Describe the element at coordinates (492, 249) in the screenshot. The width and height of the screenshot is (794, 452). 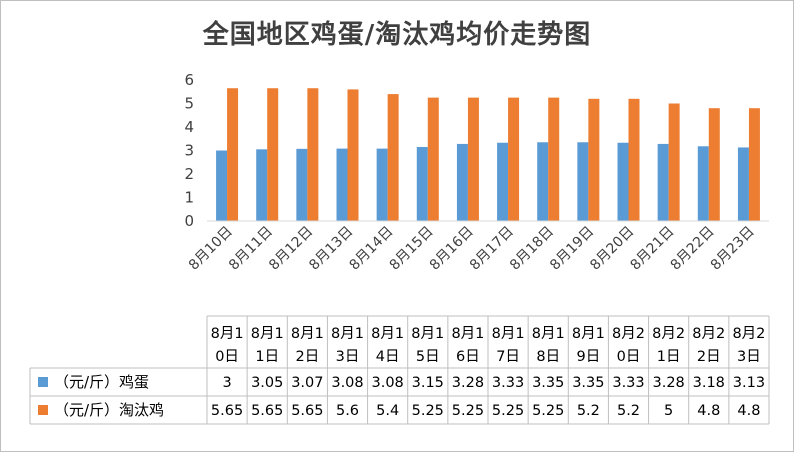
I see `x-tick-label: 8月17日` at that location.